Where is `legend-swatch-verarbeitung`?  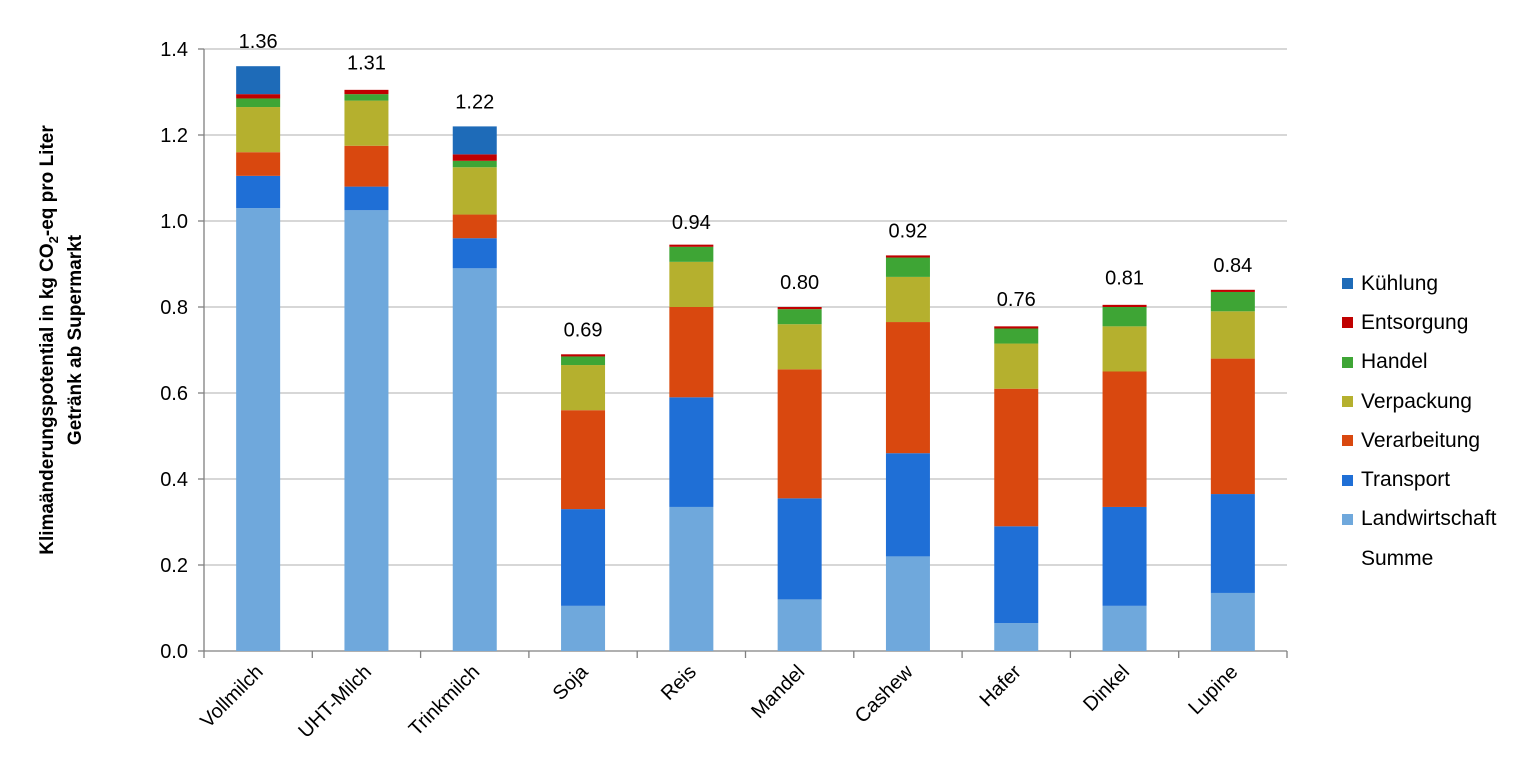
legend-swatch-verarbeitung is located at coordinates (1347, 441).